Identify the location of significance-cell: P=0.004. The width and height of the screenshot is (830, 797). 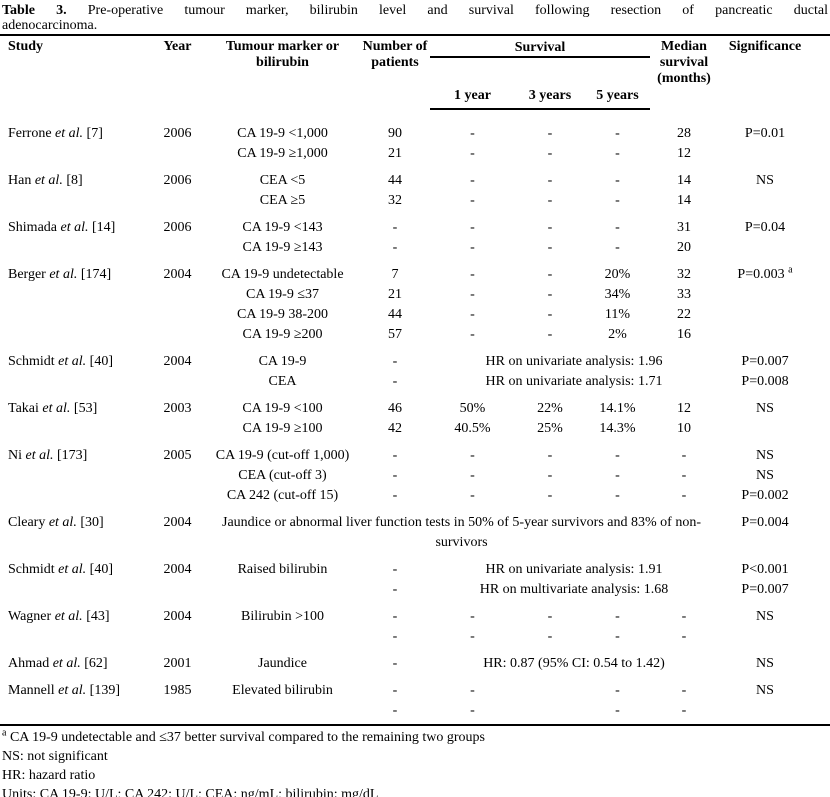
(765, 522).